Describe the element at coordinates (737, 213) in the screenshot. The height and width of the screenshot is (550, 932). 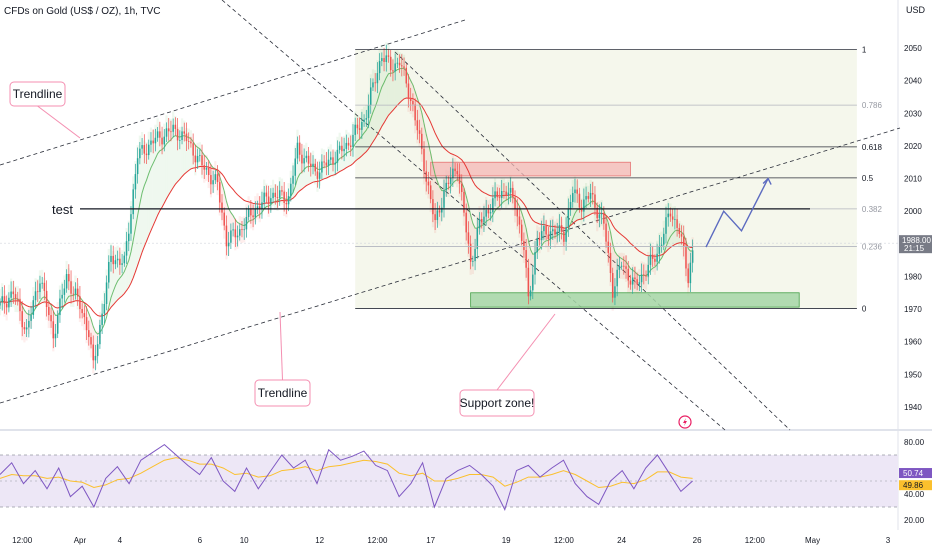
I see `projection-path` at that location.